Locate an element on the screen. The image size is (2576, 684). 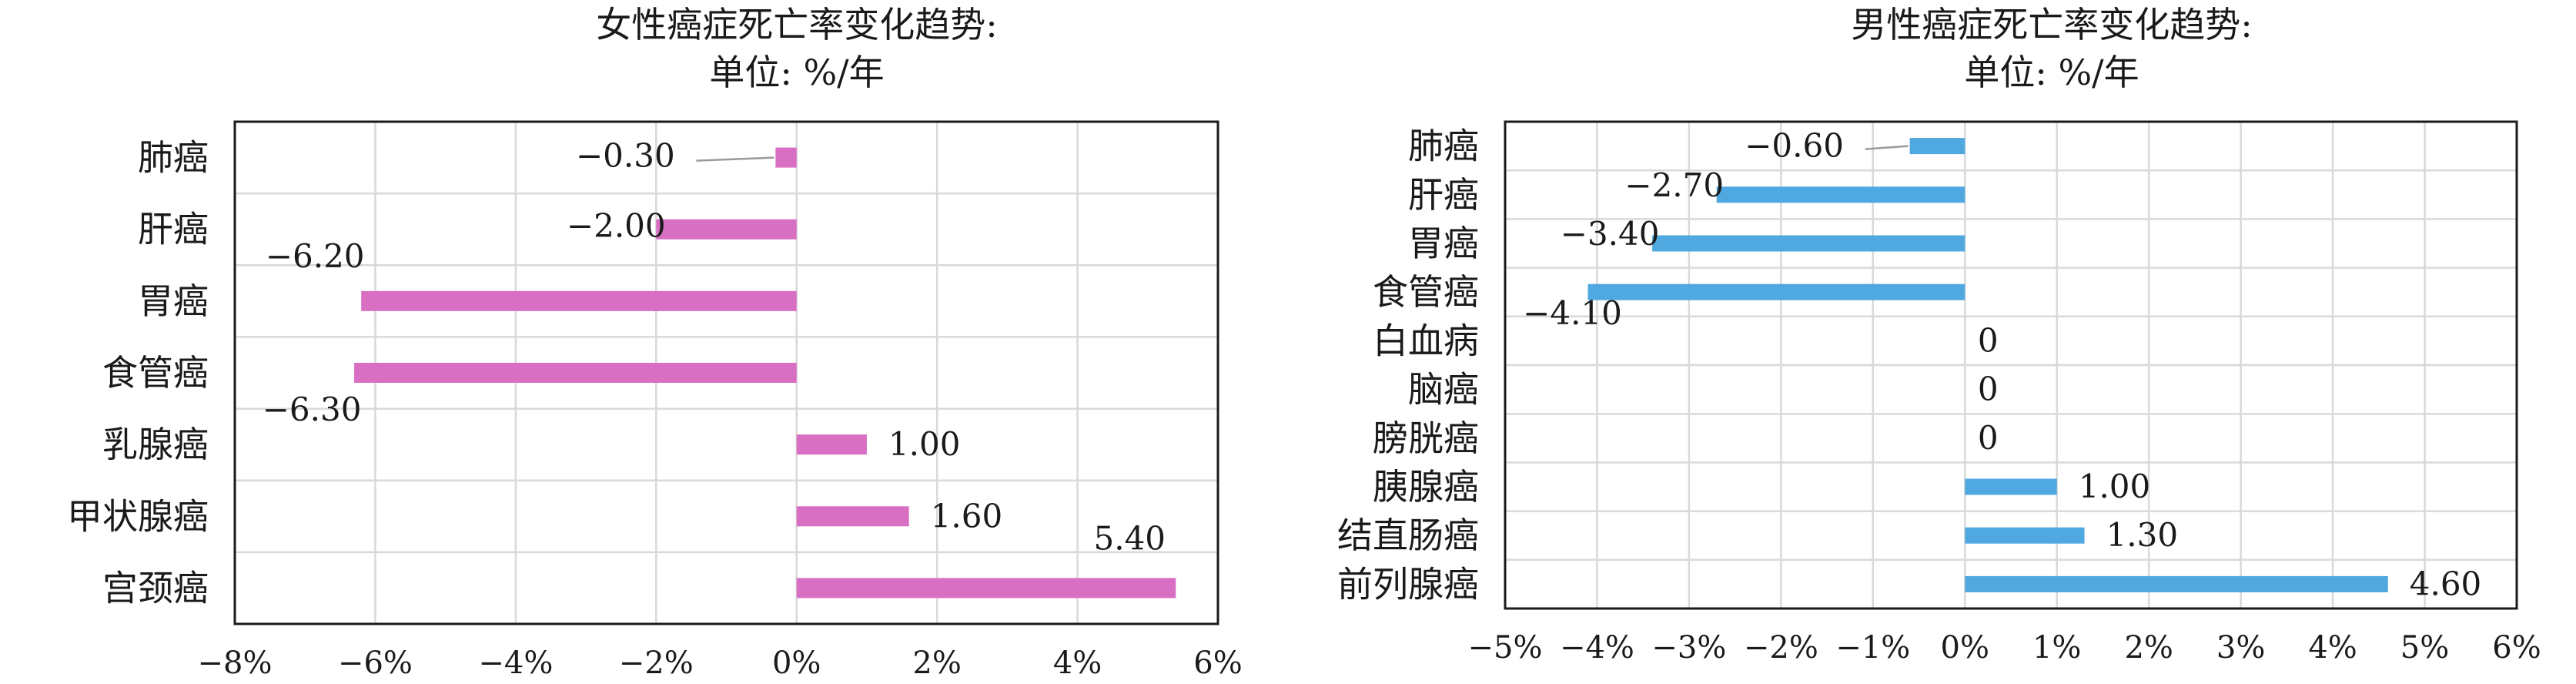
male-category-label: 膀胱癌 is located at coordinates (1426, 438).